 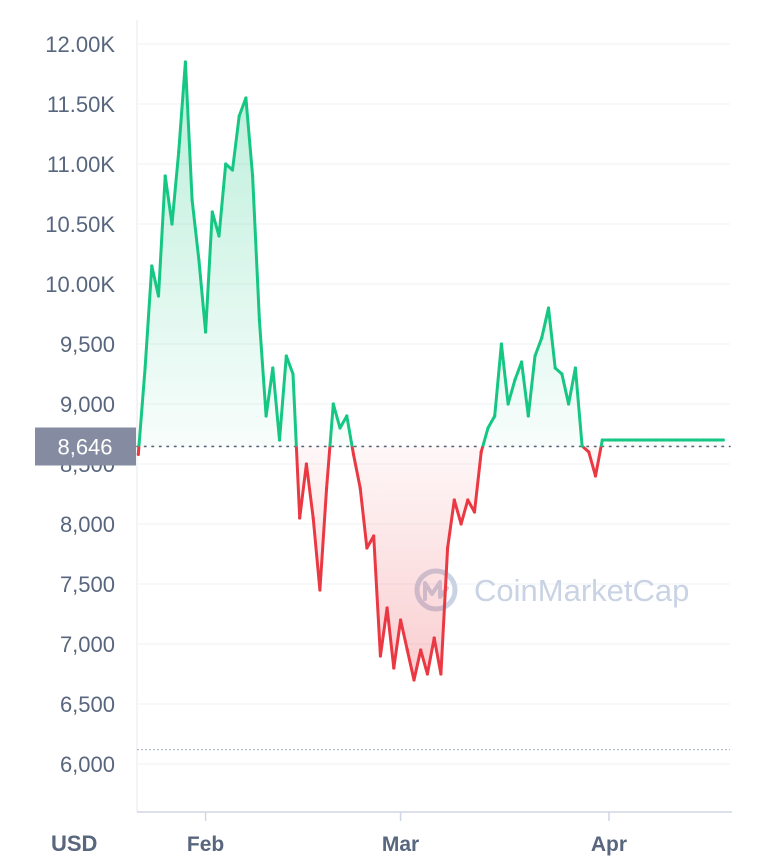 What do you see at coordinates (74, 843) in the screenshot?
I see `currency-unit-label: USD` at bounding box center [74, 843].